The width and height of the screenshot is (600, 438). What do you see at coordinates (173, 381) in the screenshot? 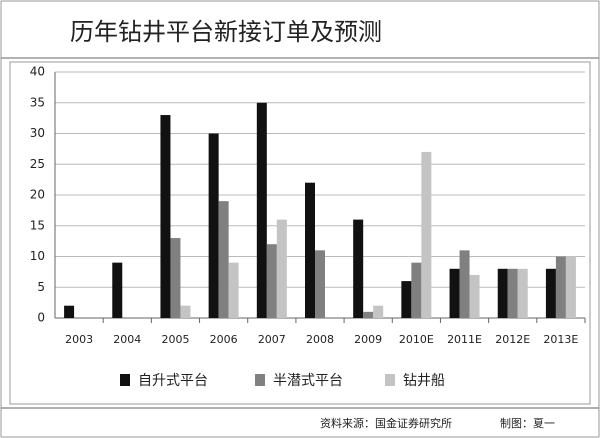
I see `legend-label: 自升式平台` at bounding box center [173, 381].